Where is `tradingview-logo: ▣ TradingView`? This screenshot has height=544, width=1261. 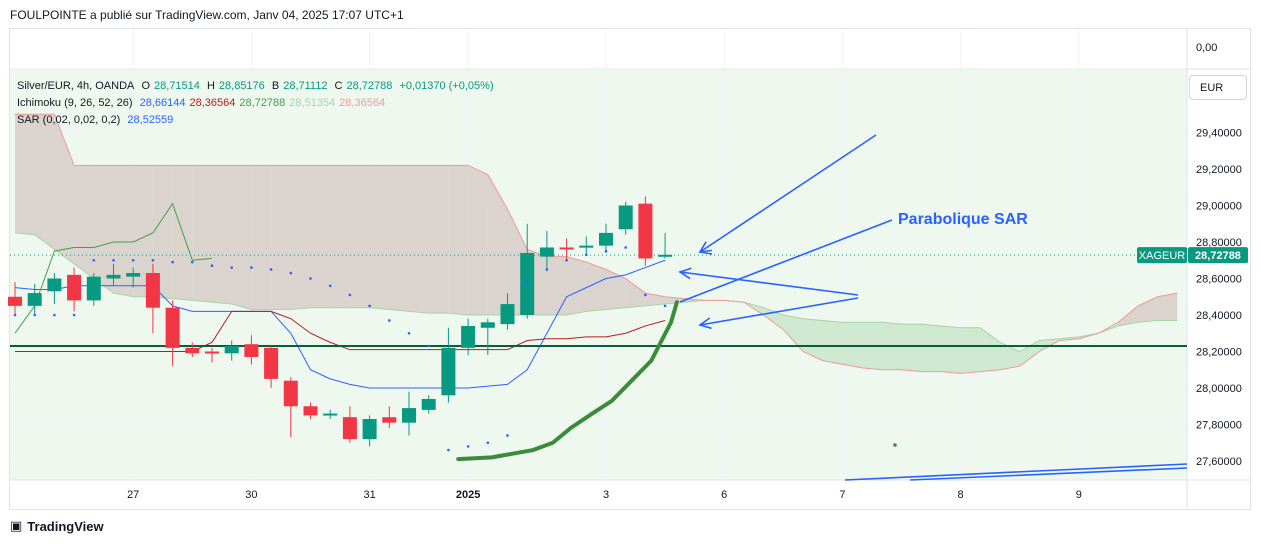 tradingview-logo: ▣ TradingView is located at coordinates (57, 526).